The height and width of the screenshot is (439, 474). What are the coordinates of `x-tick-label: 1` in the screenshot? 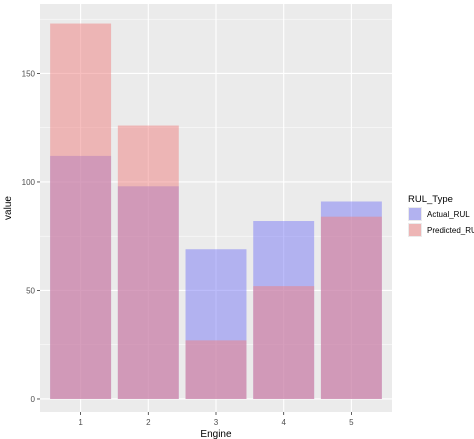 It's located at (80, 422).